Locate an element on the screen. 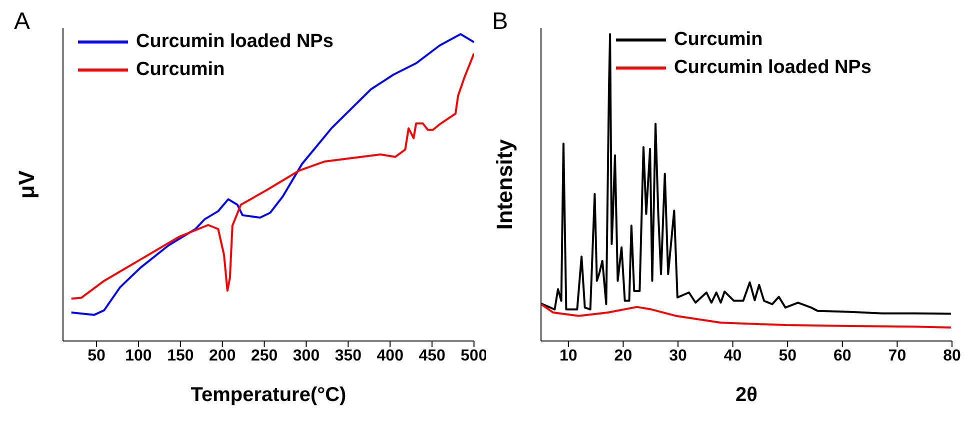 The image size is (973, 425). x-tick-label: 80 is located at coordinates (952, 355).